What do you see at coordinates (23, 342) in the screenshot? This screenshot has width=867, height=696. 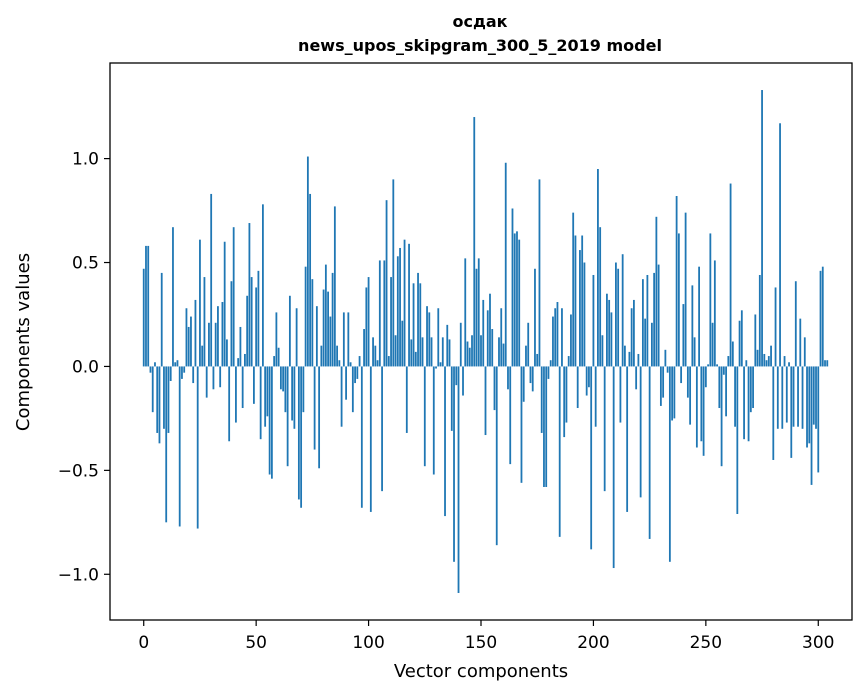 I see `y-axis-label: Components values` at bounding box center [23, 342].